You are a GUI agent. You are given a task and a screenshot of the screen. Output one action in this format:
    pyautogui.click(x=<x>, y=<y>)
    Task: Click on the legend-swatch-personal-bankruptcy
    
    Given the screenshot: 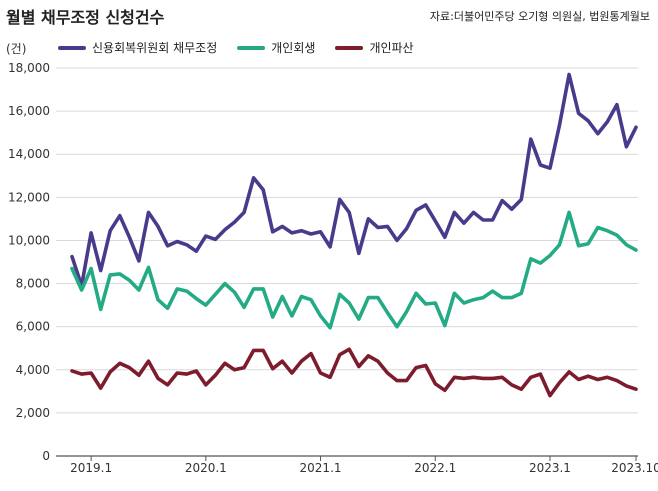 What is the action you would take?
    pyautogui.click(x=349, y=47)
    